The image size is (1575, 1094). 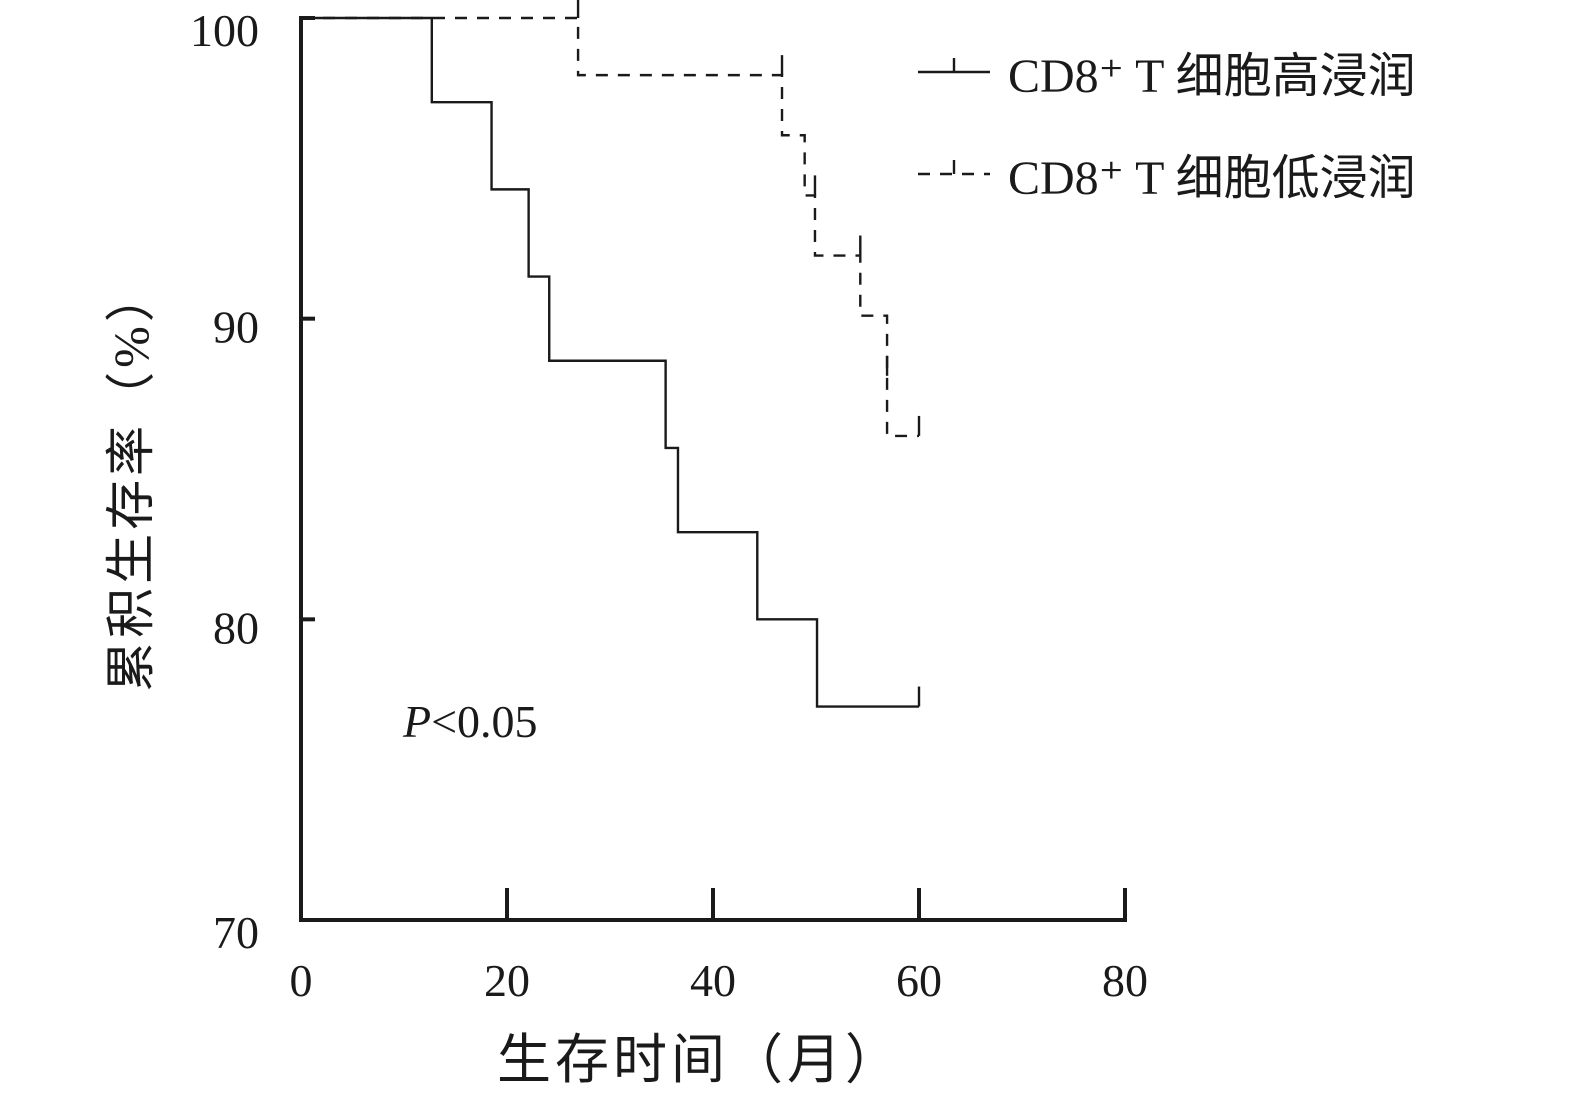 I want to click on legend-label-low: CD8⁺ T 细胞低浸润, so click(x=1212, y=178).